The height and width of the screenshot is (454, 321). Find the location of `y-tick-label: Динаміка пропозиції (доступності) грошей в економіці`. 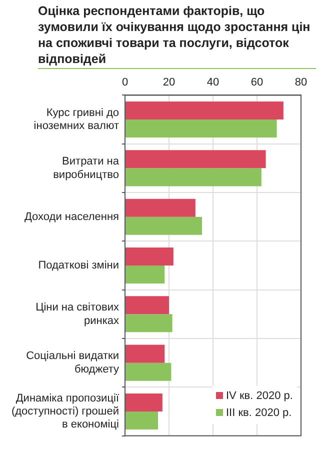

y-tick-label: Динаміка пропозиції (доступності) грошей в економіці is located at coordinates (65, 411).